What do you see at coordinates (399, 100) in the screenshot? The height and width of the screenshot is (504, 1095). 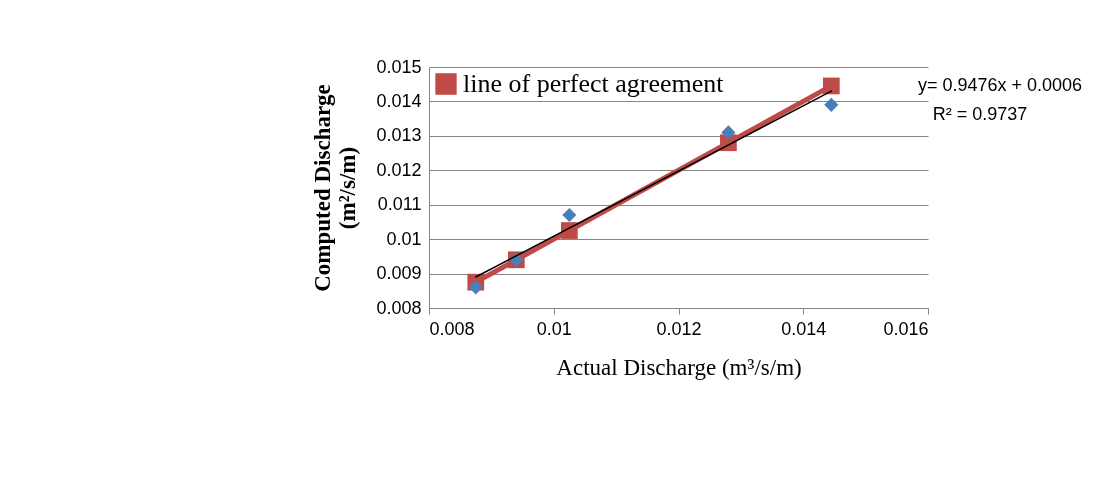 I see `y-tick-label: 0.014` at bounding box center [399, 100].